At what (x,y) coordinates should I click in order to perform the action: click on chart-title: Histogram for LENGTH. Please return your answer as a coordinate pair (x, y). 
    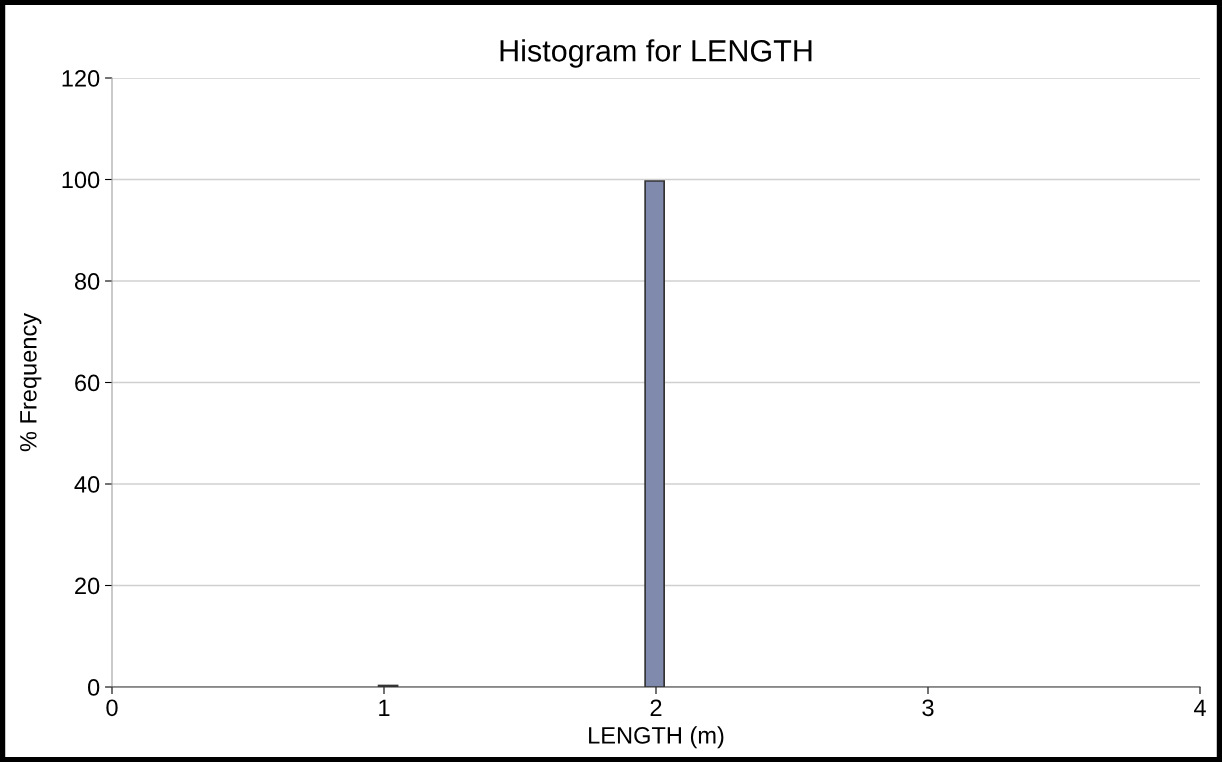
    Looking at the image, I should click on (656, 53).